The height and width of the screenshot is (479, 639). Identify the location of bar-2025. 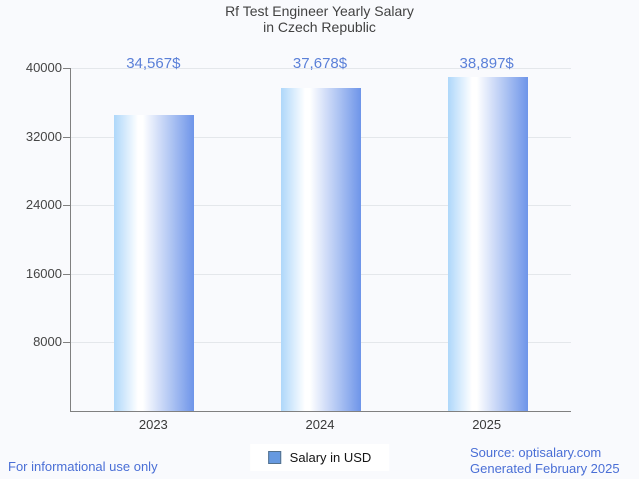
(487, 244).